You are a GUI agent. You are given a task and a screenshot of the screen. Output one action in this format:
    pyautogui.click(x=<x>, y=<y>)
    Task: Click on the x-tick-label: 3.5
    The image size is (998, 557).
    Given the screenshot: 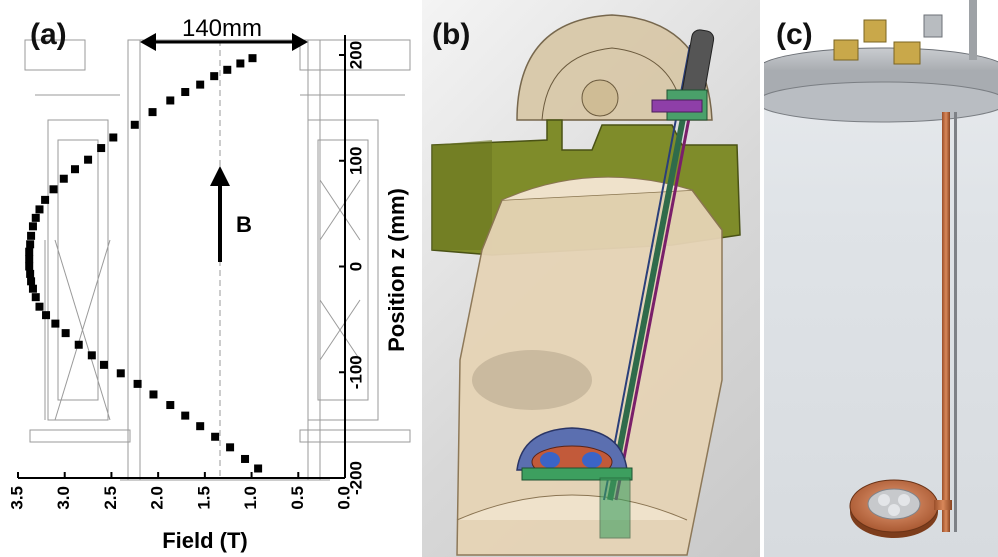 What is the action you would take?
    pyautogui.click(x=16, y=498)
    